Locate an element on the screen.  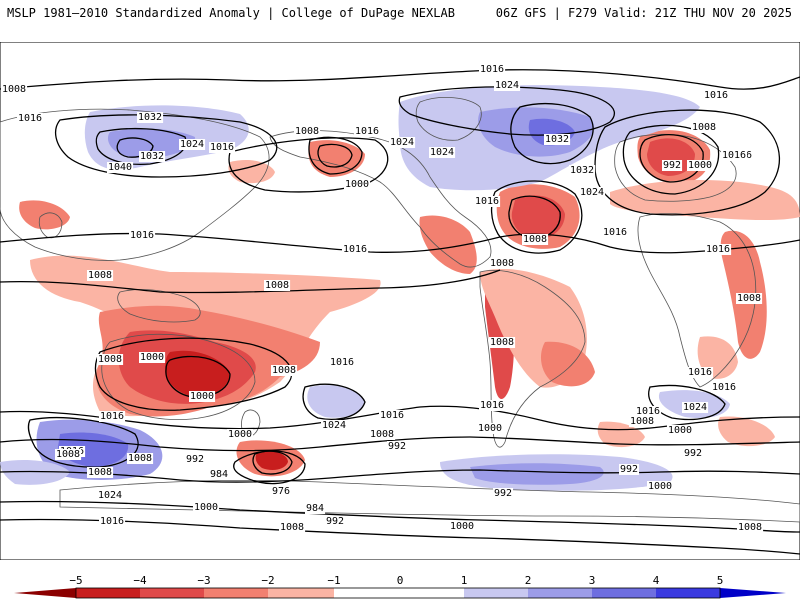
isobar-1008-atlantic is located at coordinates (536, 217).